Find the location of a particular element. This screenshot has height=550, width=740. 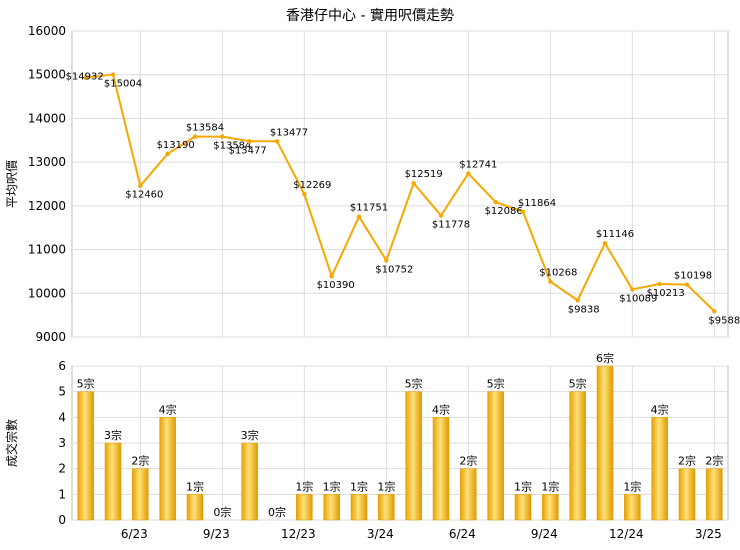

y-tick-label: 12000 is located at coordinates (47, 206).